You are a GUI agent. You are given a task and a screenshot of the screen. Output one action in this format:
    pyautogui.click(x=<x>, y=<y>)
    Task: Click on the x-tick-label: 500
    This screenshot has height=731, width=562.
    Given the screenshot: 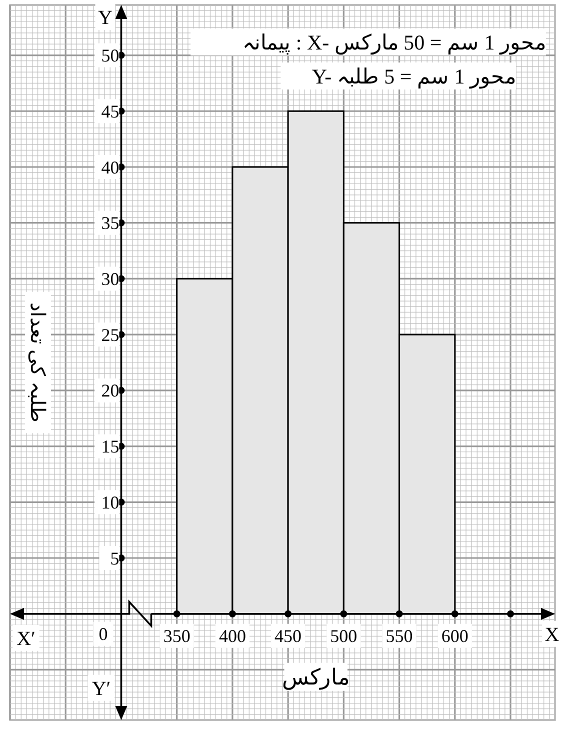 What is the action you would take?
    pyautogui.click(x=344, y=636)
    